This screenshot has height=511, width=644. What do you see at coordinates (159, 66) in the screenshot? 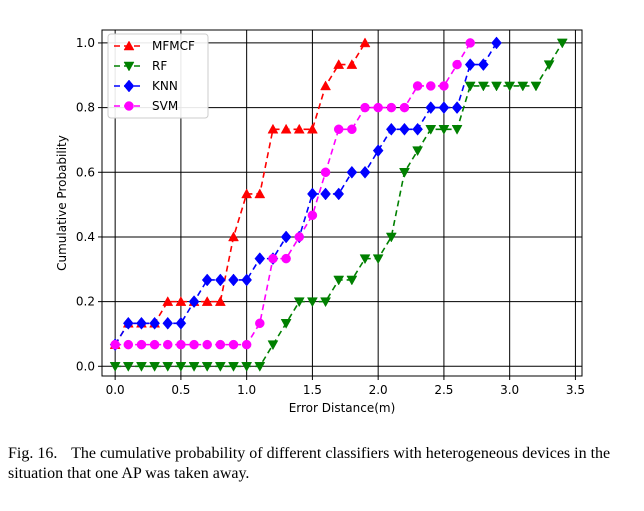
I see `legend-label-rf: RF` at bounding box center [159, 66].